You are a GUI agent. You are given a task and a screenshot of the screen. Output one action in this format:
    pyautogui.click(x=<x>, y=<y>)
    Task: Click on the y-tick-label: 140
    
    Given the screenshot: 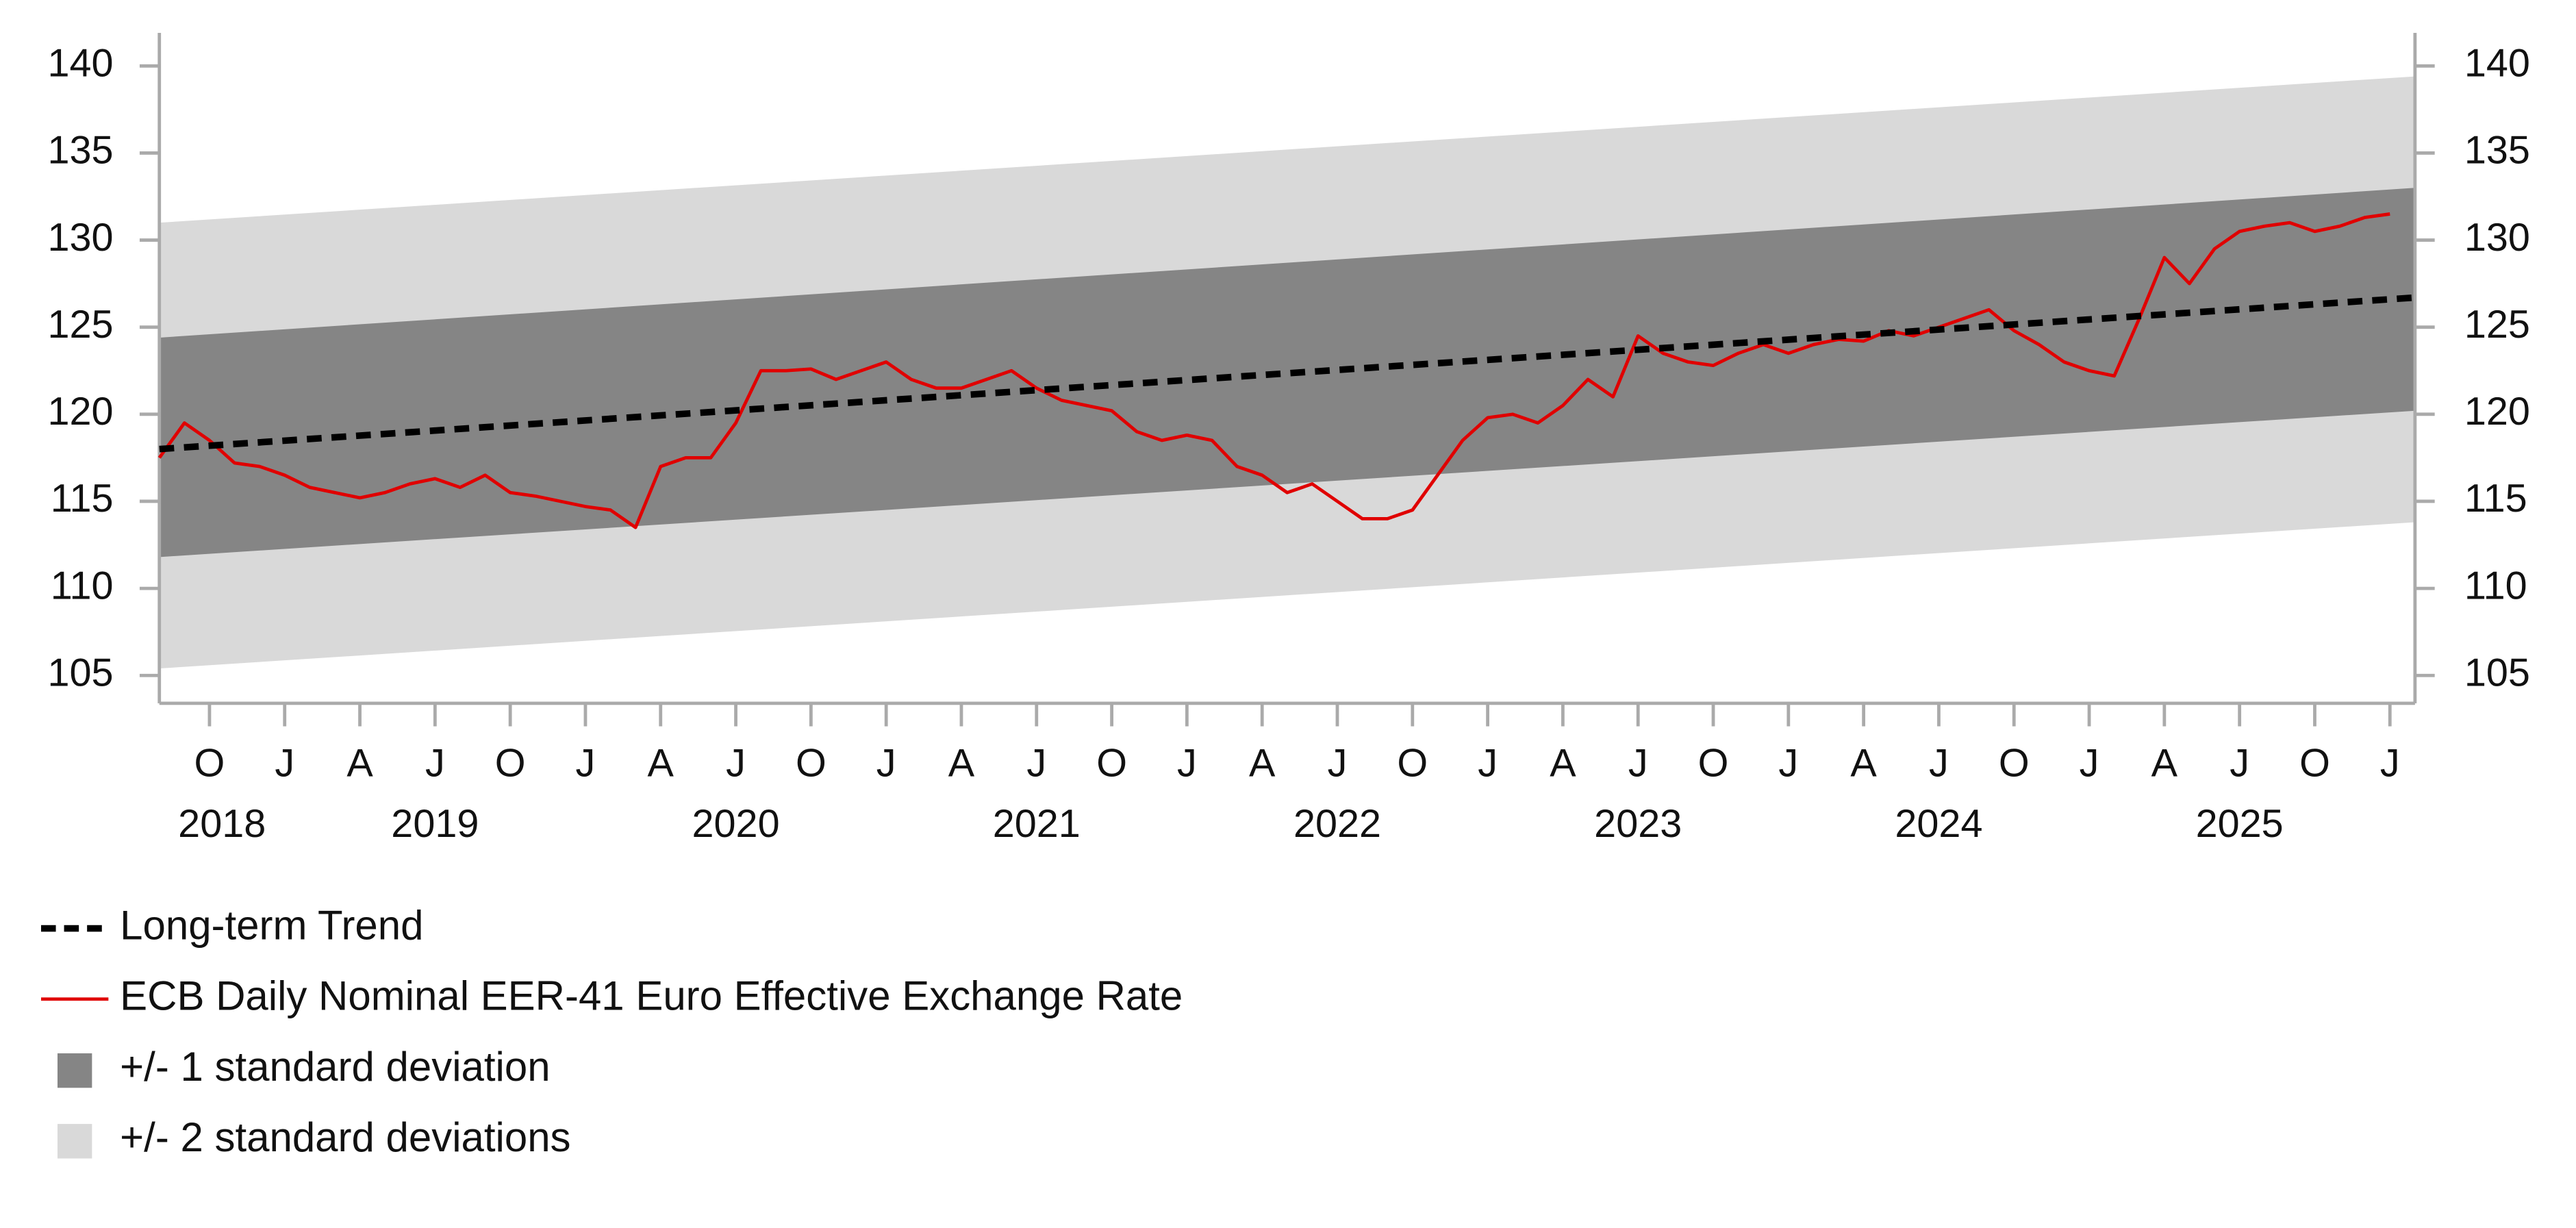 What is the action you would take?
    pyautogui.click(x=80, y=64)
    